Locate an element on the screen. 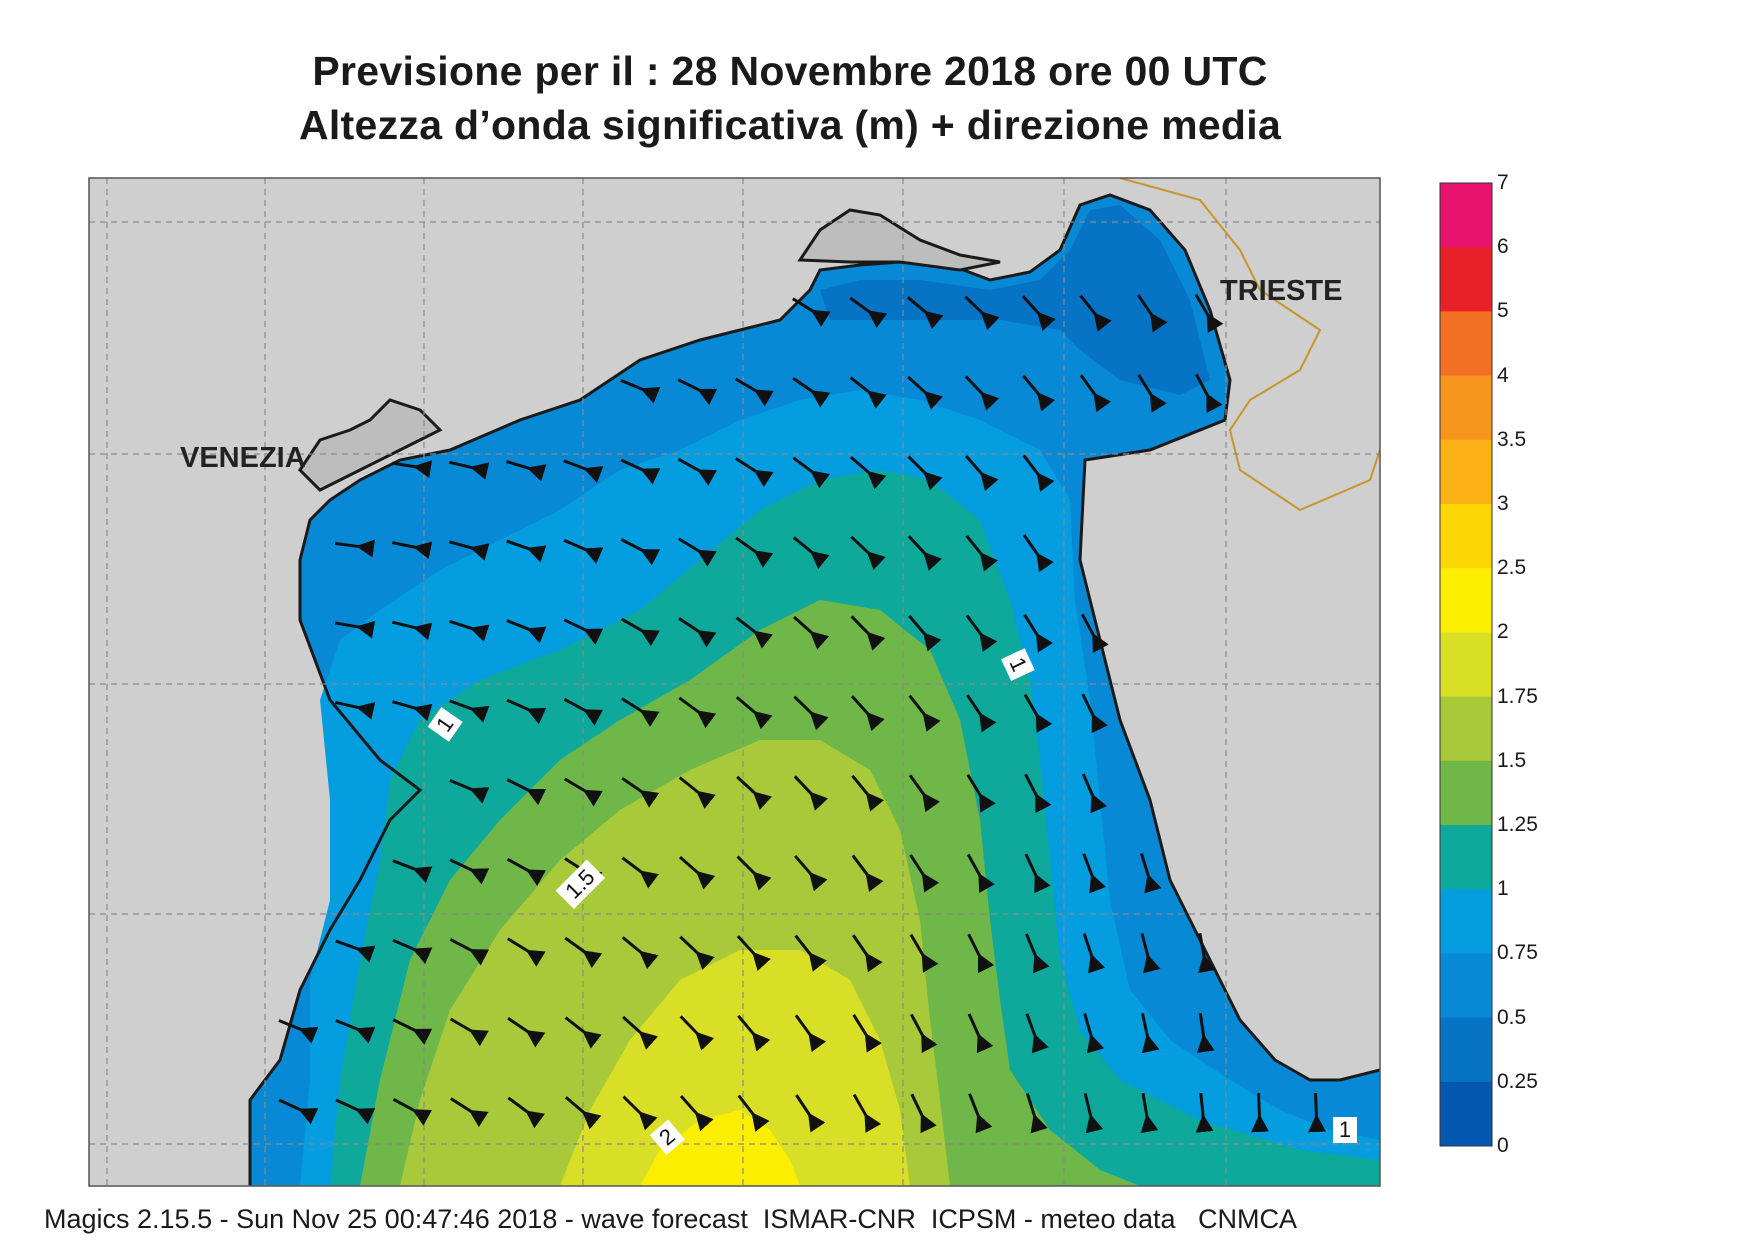 Image resolution: width=1755 pixels, height=1242 pixels. northern-lagoon-outline is located at coordinates (899, 240).